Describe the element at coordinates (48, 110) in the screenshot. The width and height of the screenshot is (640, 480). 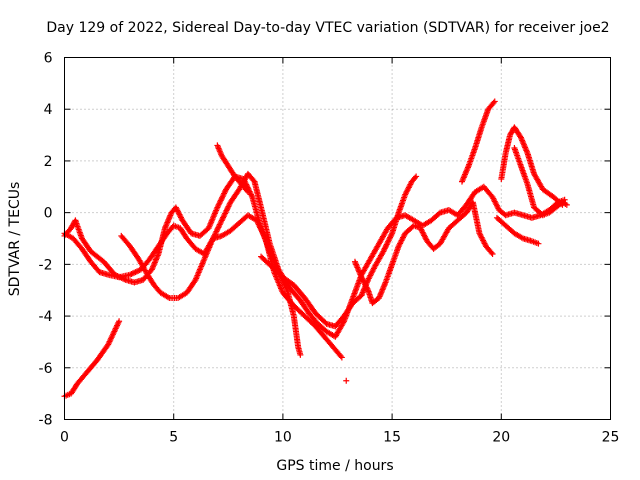
I see `y-tick-label: 4` at that location.